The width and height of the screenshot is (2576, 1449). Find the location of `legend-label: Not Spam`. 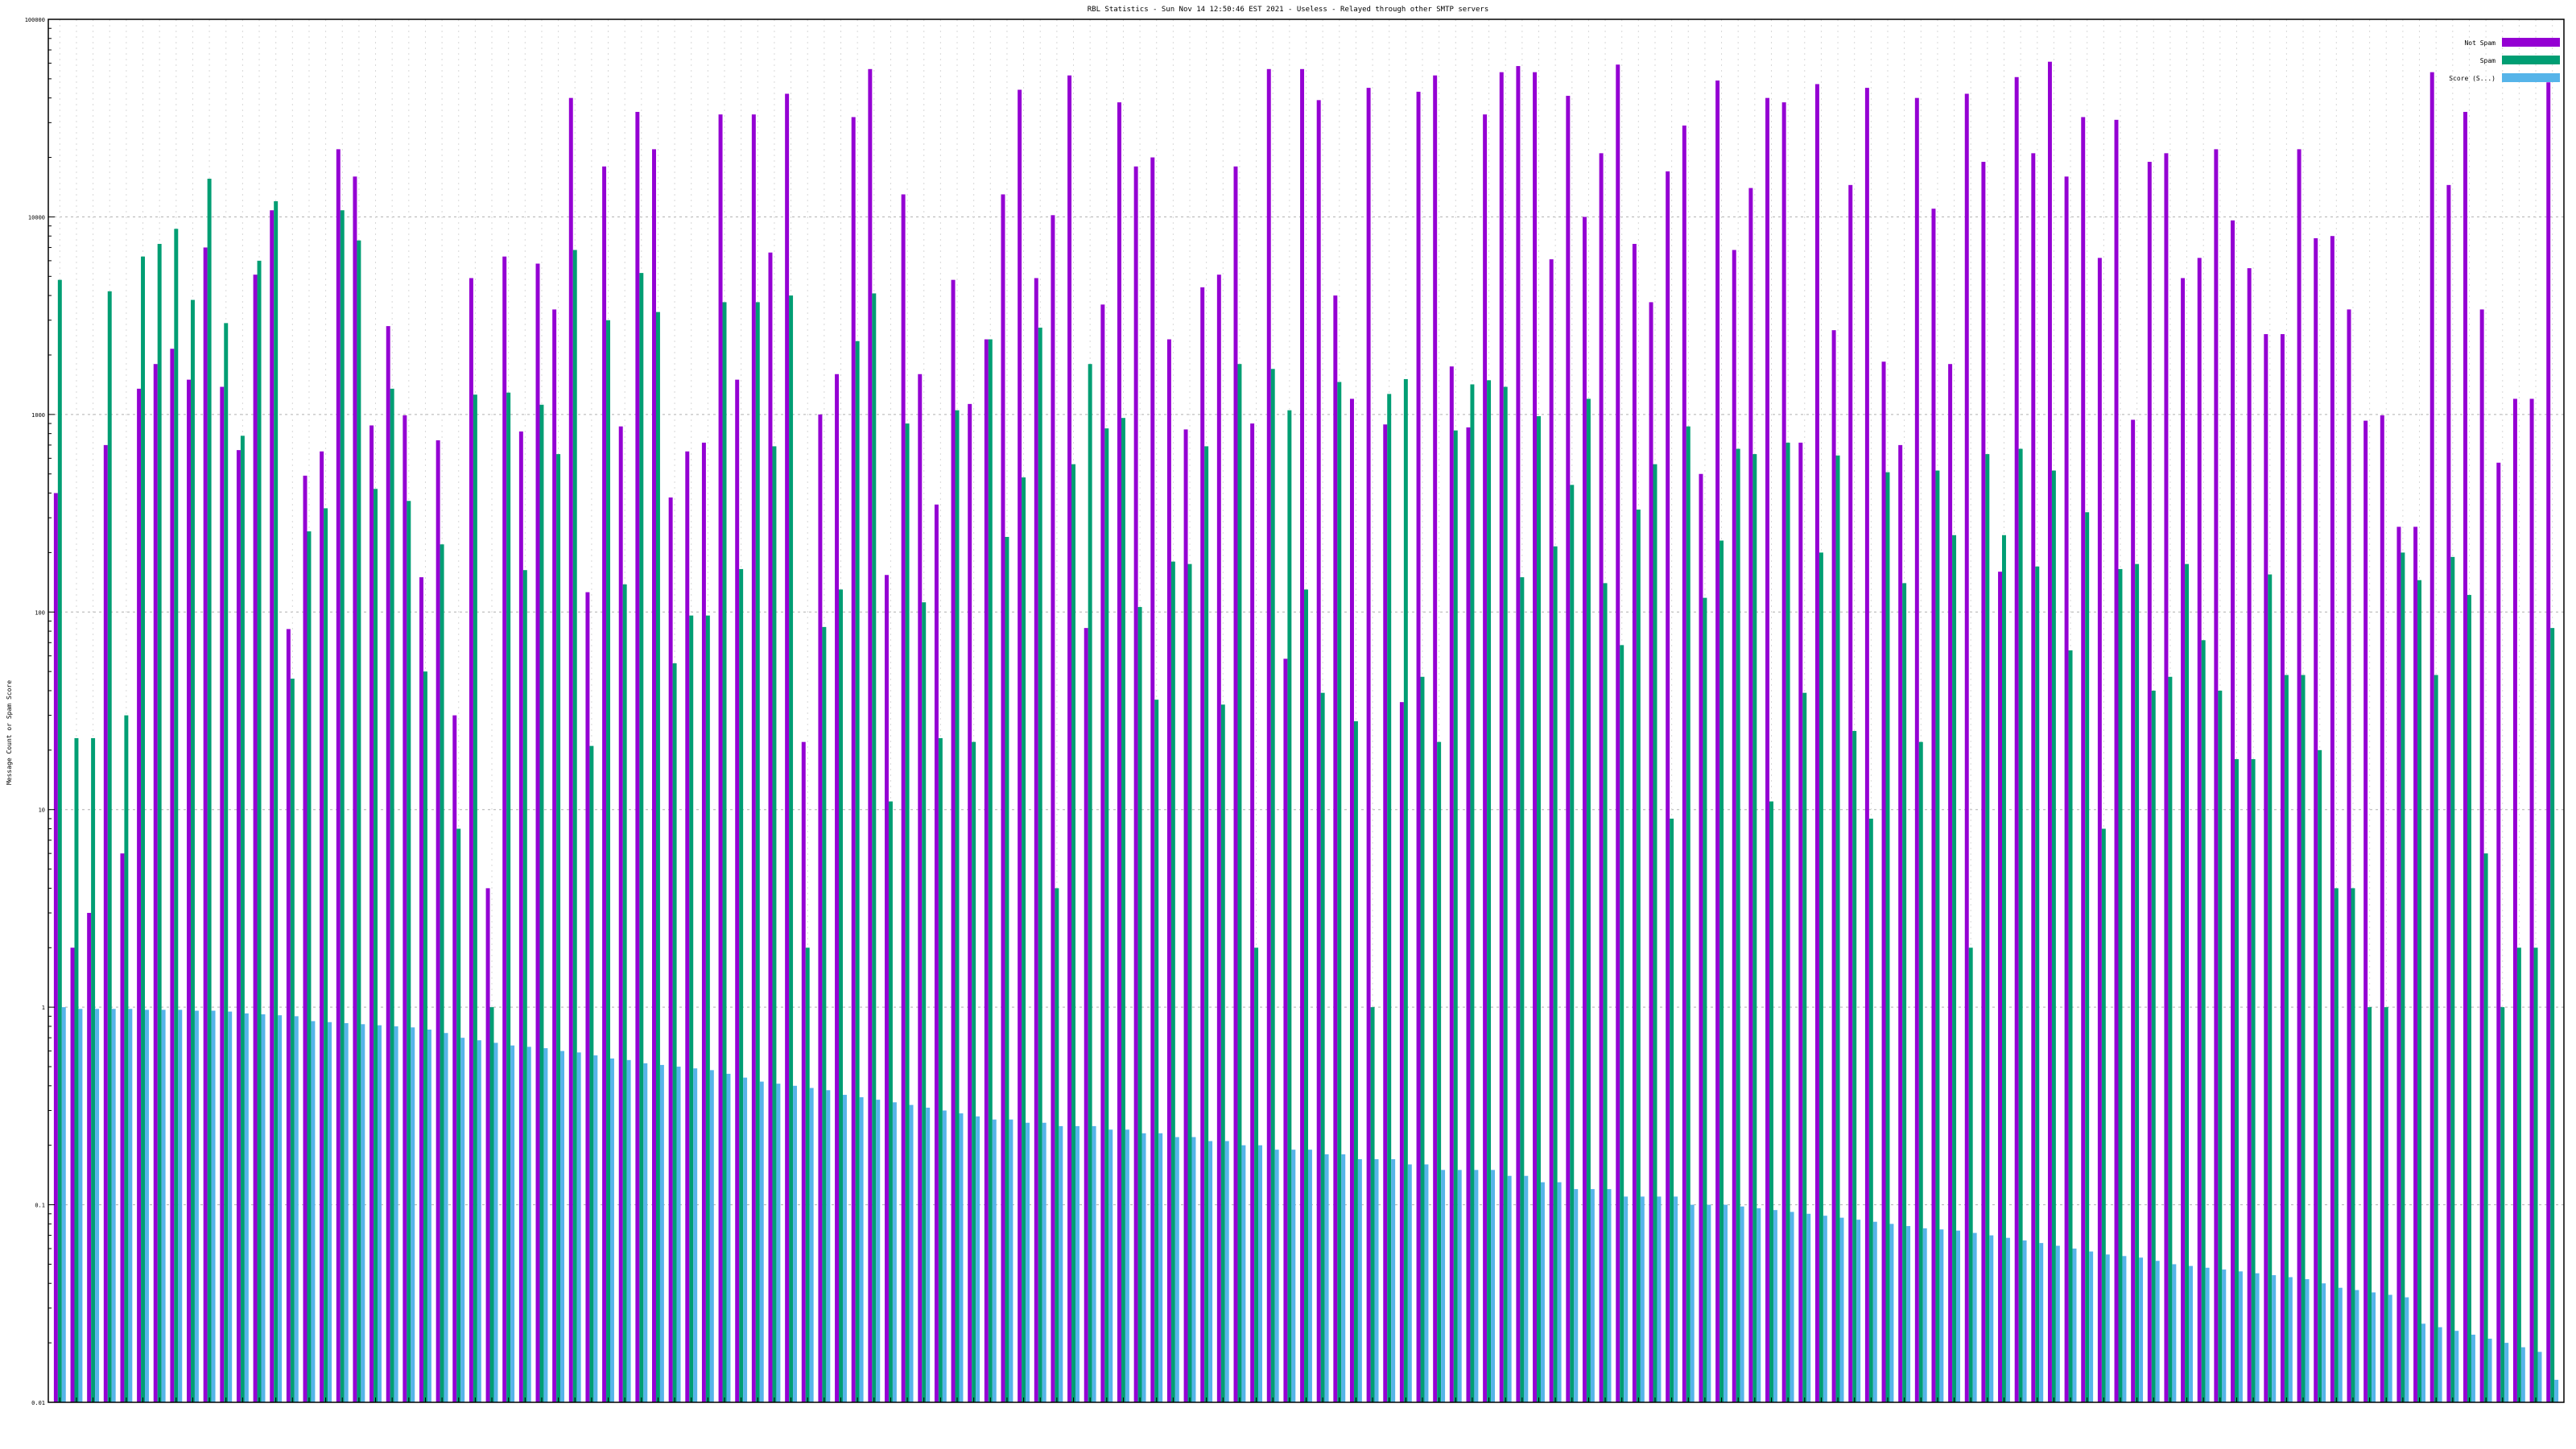

legend-label: Not Spam is located at coordinates (2480, 43).